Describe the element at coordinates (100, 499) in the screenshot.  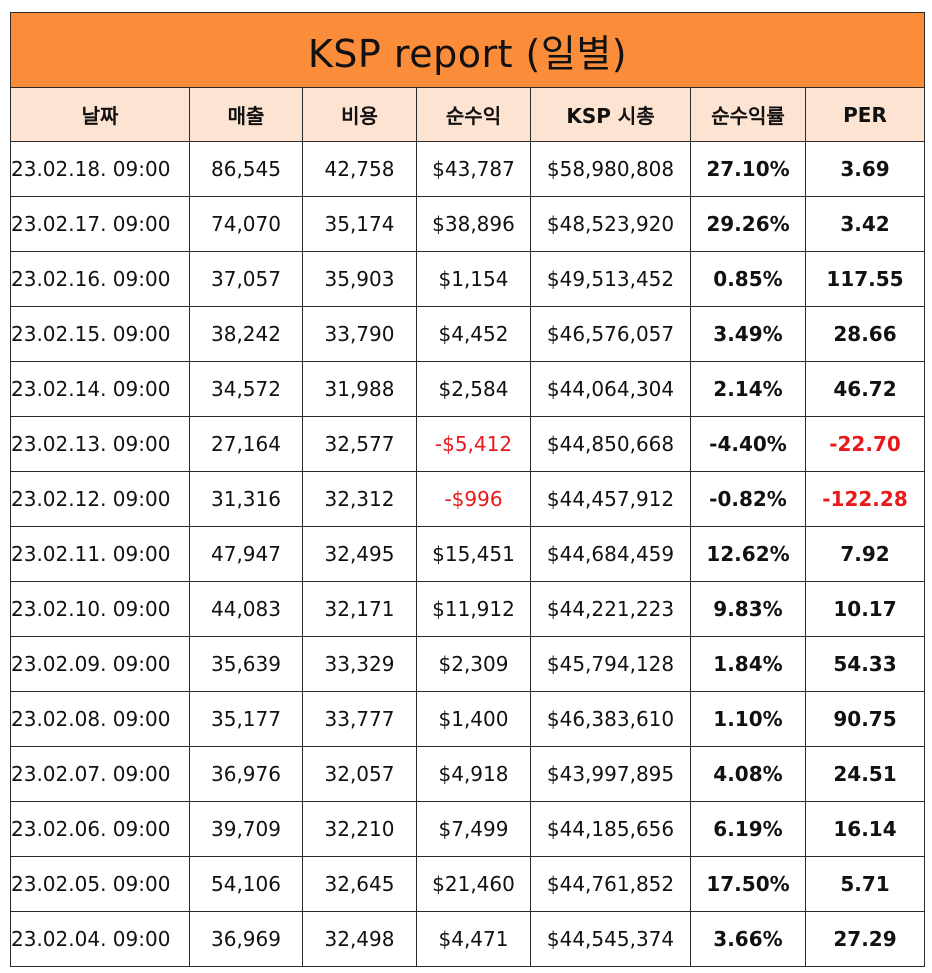
I see `date-cell: 23.02.12. 09:00` at that location.